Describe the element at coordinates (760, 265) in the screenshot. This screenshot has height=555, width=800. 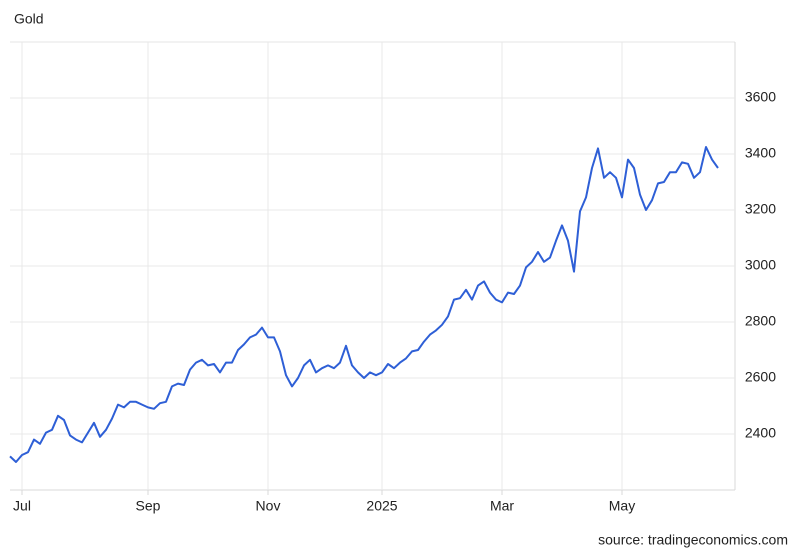
I see `y-tick-label: 3000` at that location.